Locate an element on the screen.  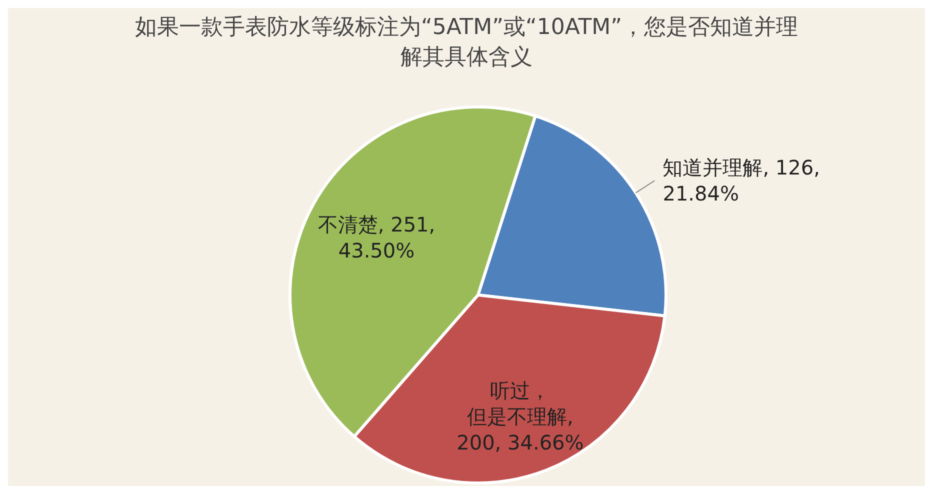
slice-label: 知道并理解, 126, 21.84% is located at coordinates (741, 181).